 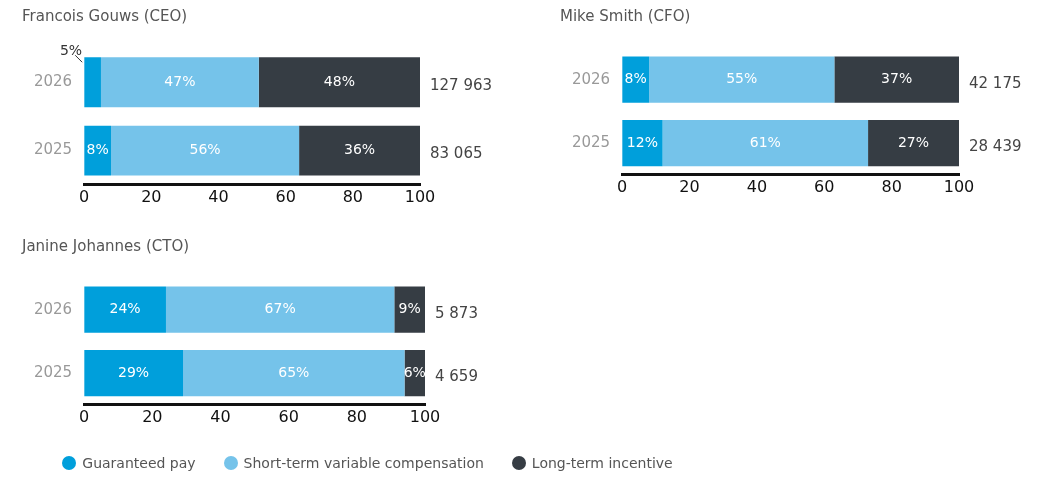 What do you see at coordinates (602, 463) in the screenshot?
I see `legend-label: Long-term incentive` at bounding box center [602, 463].